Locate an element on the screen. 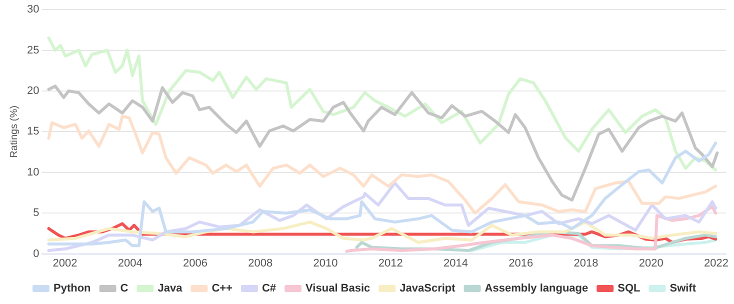 This screenshot has height=304, width=734. y-tick-label: 25 is located at coordinates (33, 50).